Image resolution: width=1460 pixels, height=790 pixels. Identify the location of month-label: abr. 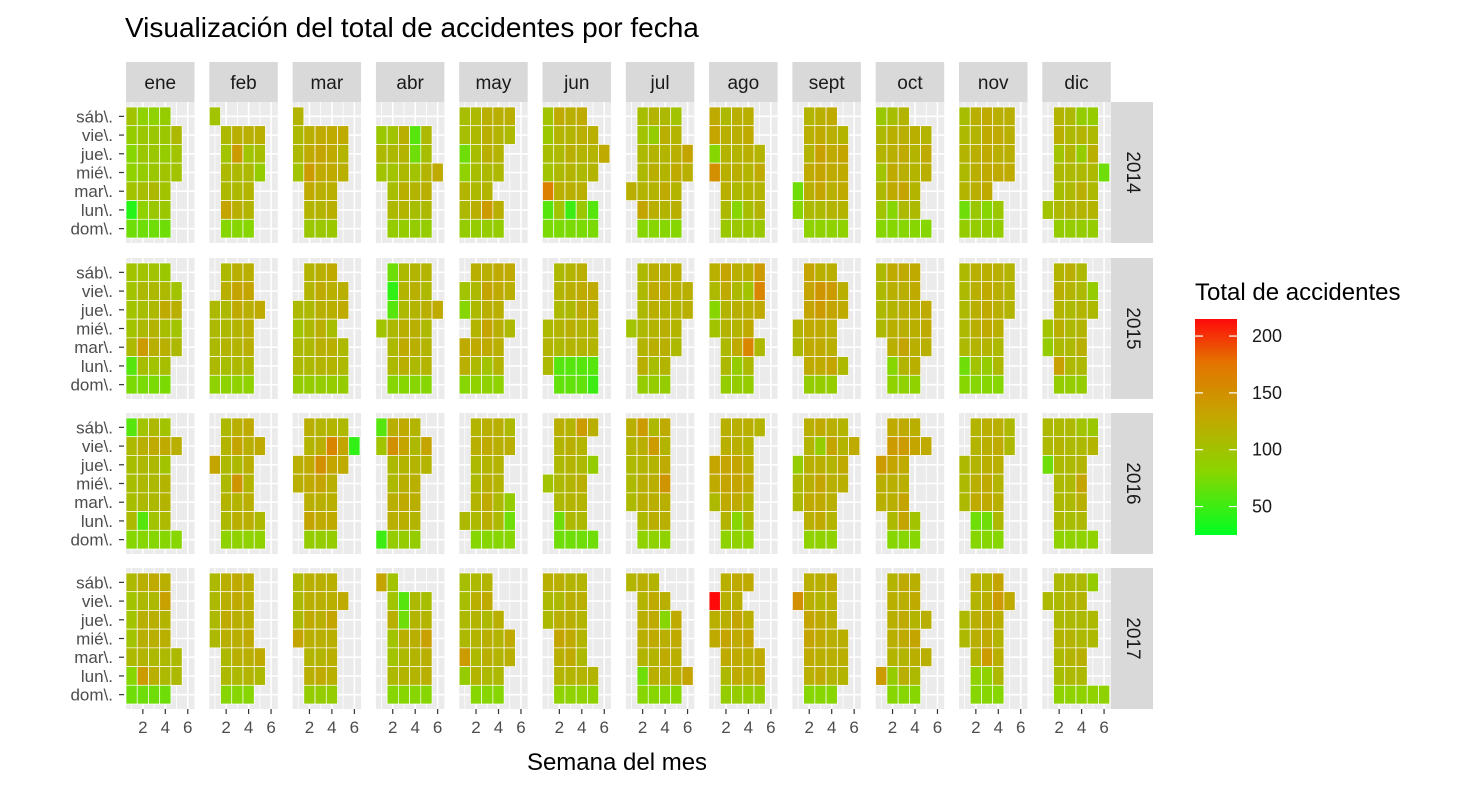
(410, 83).